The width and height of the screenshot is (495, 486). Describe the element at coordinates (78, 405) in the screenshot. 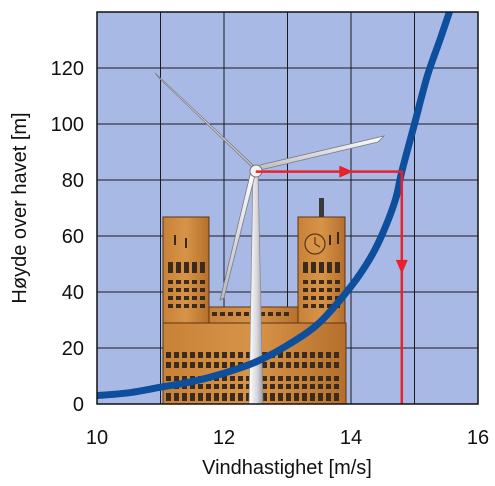

I see `y-tick-label: 0` at that location.